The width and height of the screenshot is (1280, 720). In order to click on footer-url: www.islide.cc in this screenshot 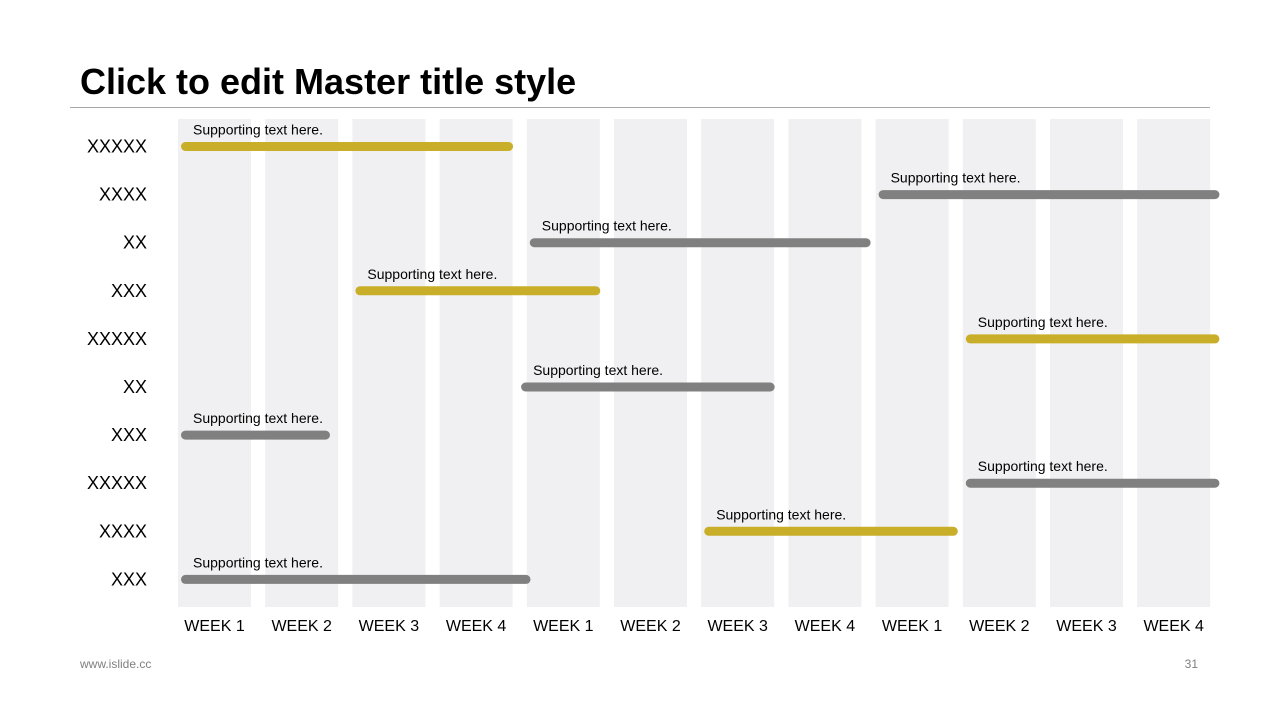, I will do `click(116, 664)`.